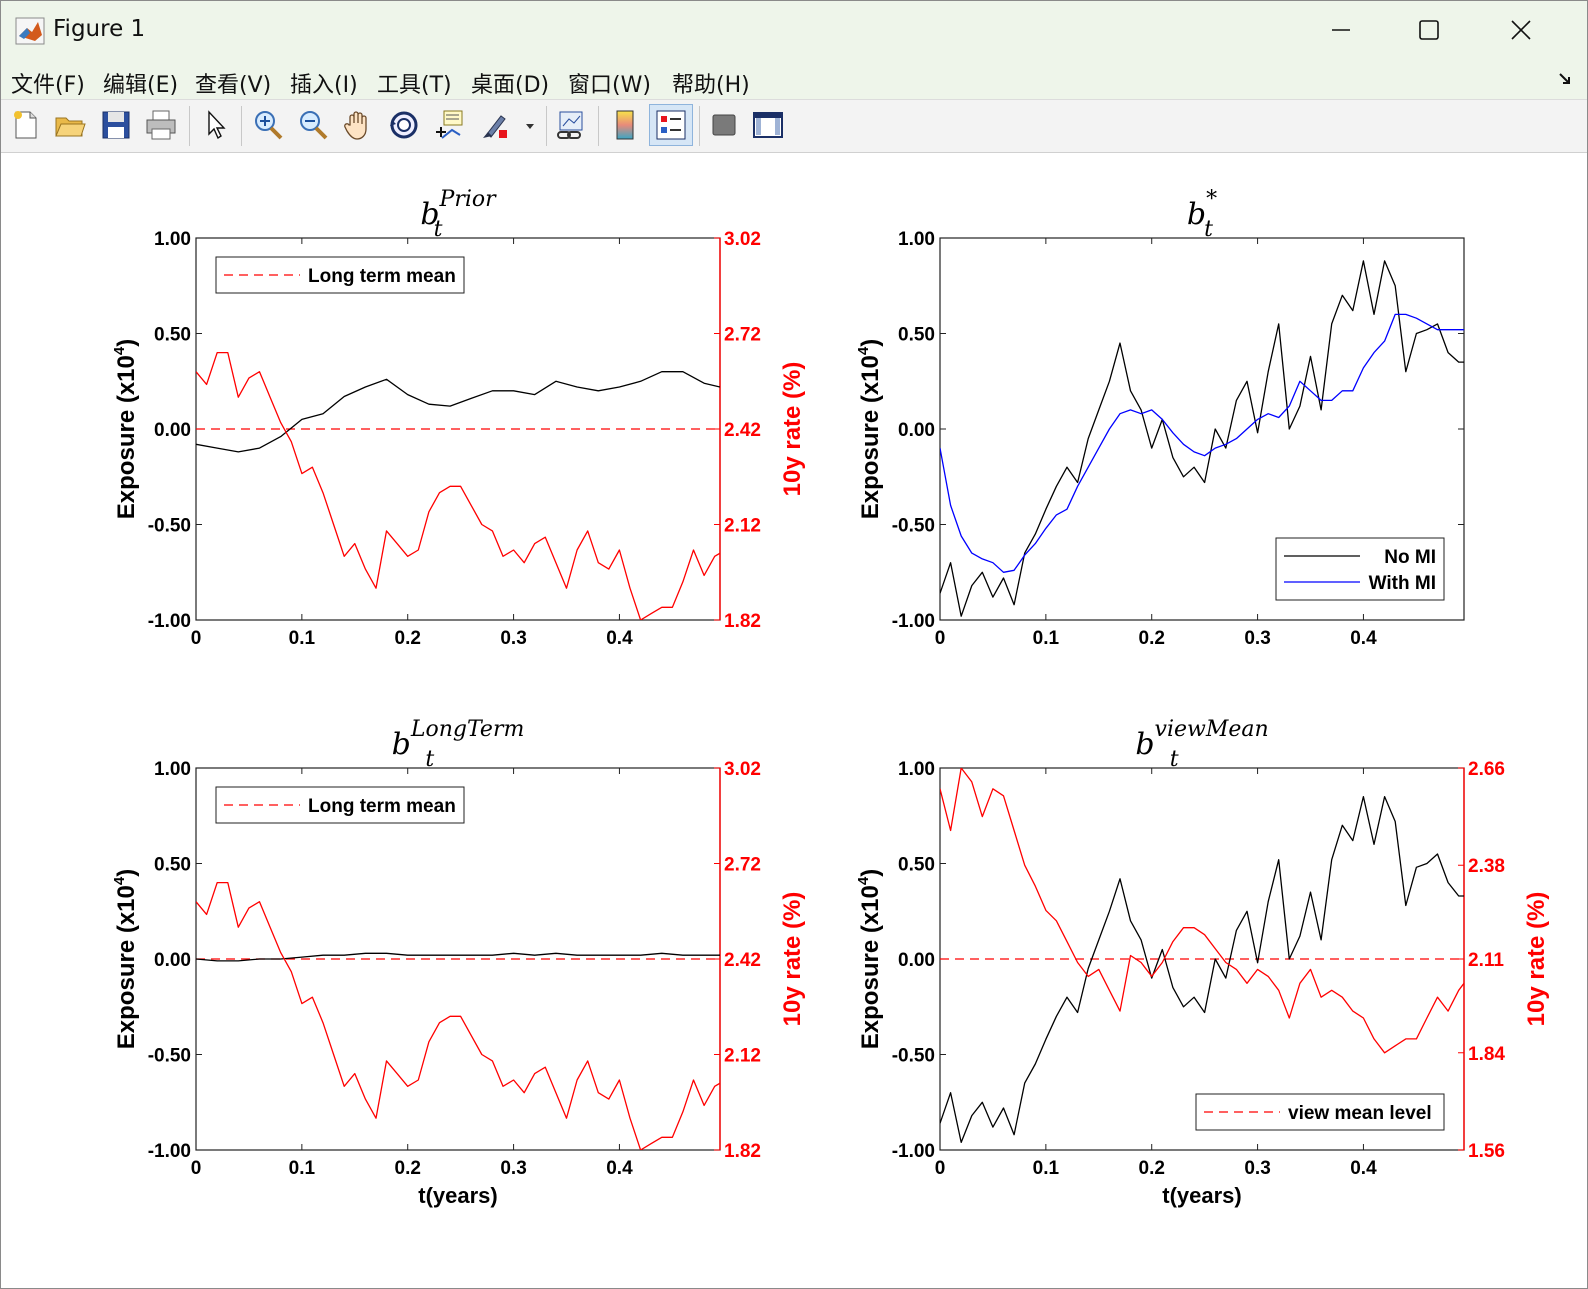 This screenshot has width=1588, height=1289. I want to click on brush-dropdown-icon, so click(530, 125).